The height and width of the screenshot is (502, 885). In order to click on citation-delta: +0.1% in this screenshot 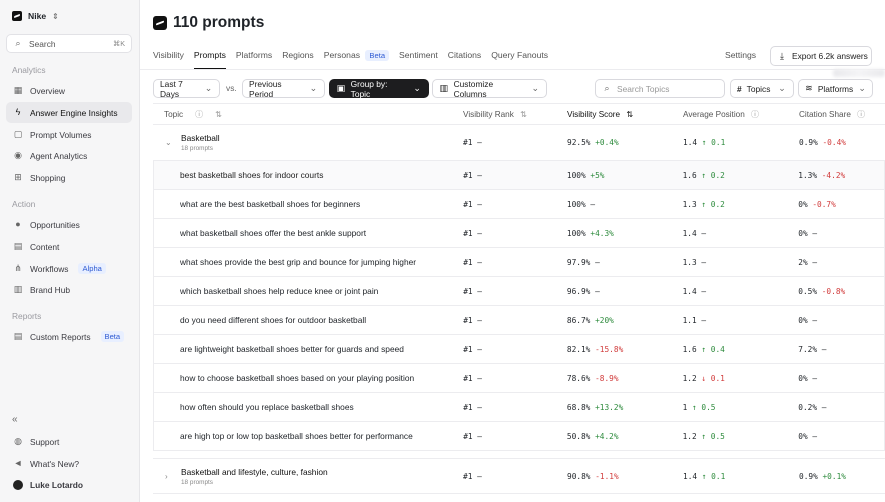, I will do `click(834, 476)`.